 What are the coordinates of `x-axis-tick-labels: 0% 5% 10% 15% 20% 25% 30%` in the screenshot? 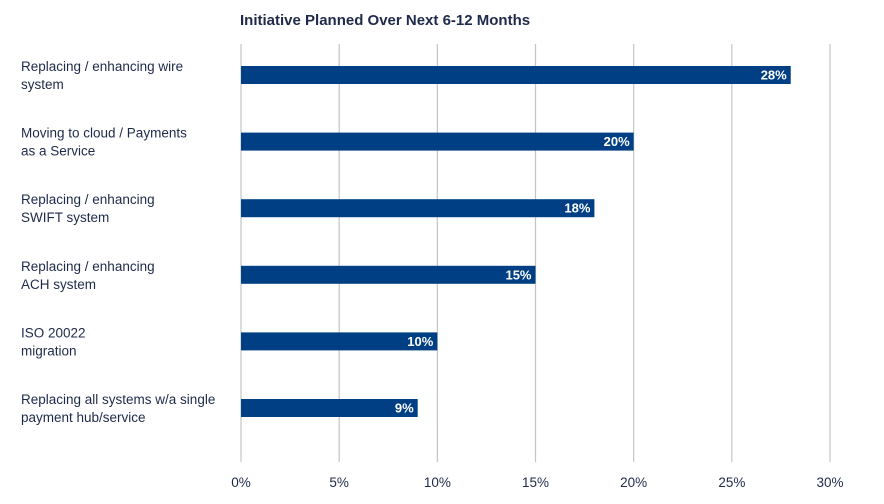 It's located at (537, 482).